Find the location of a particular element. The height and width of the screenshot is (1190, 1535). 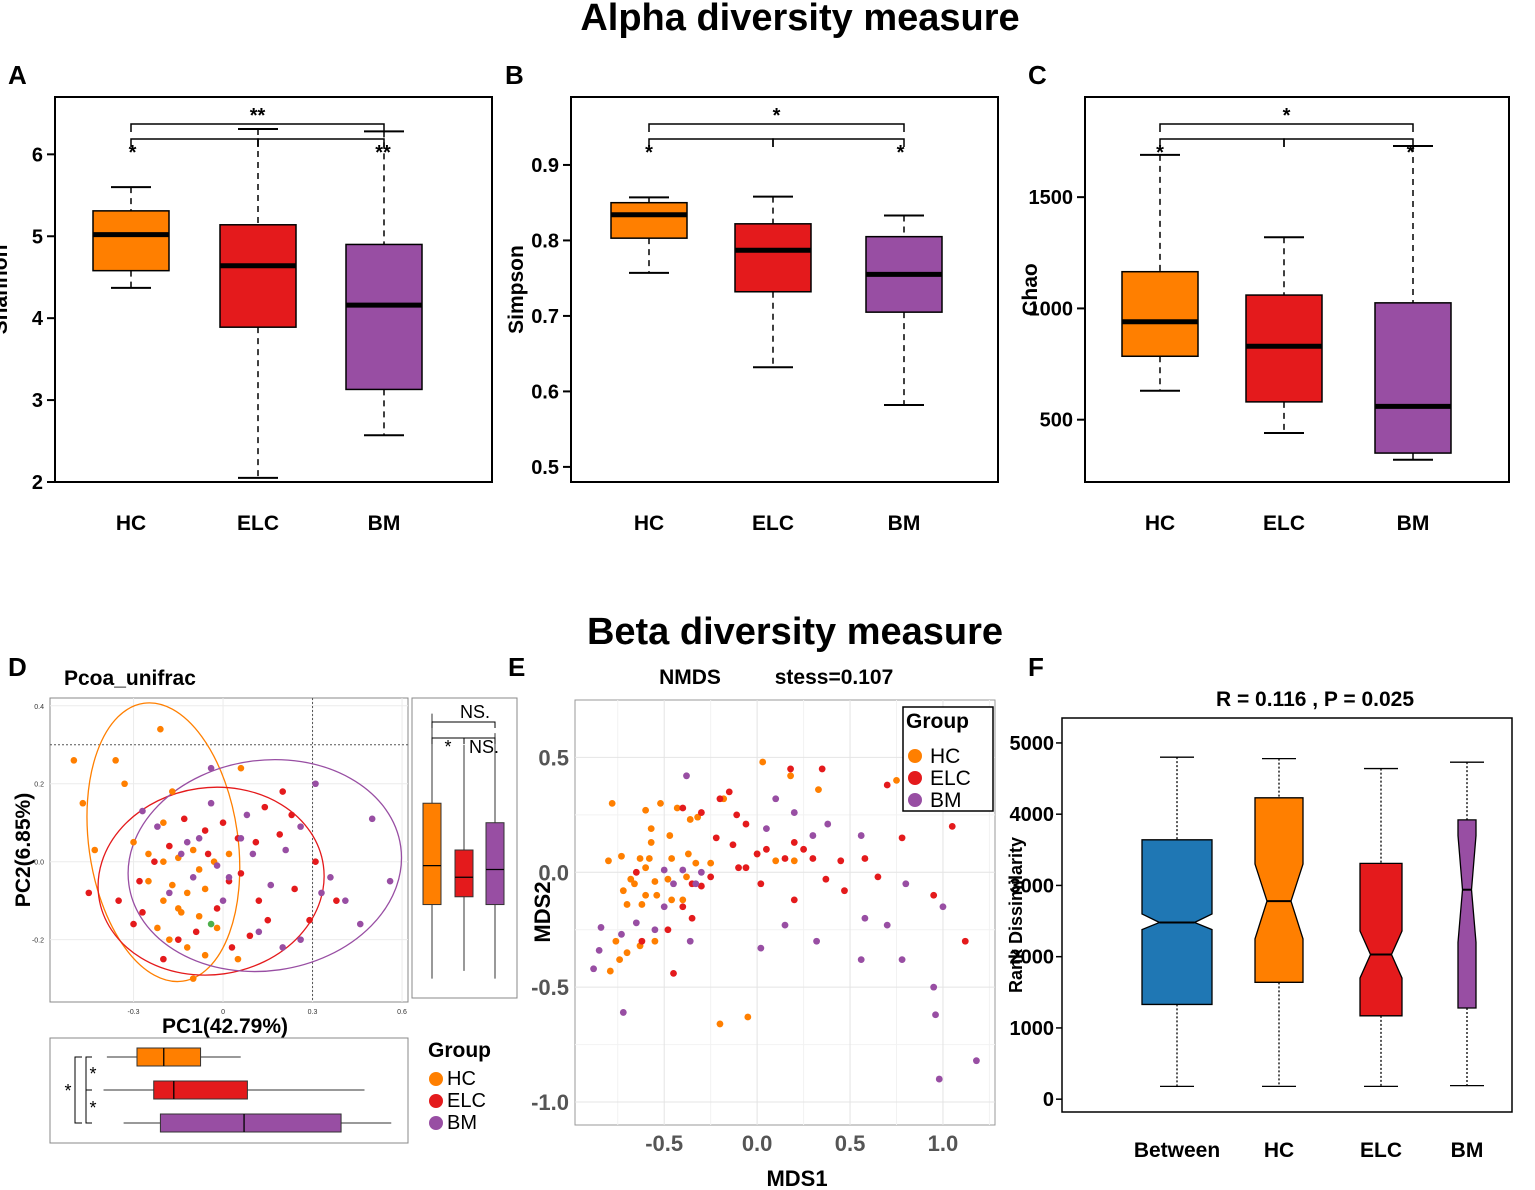

x-tick-label: 0 is located at coordinates (223, 1012).